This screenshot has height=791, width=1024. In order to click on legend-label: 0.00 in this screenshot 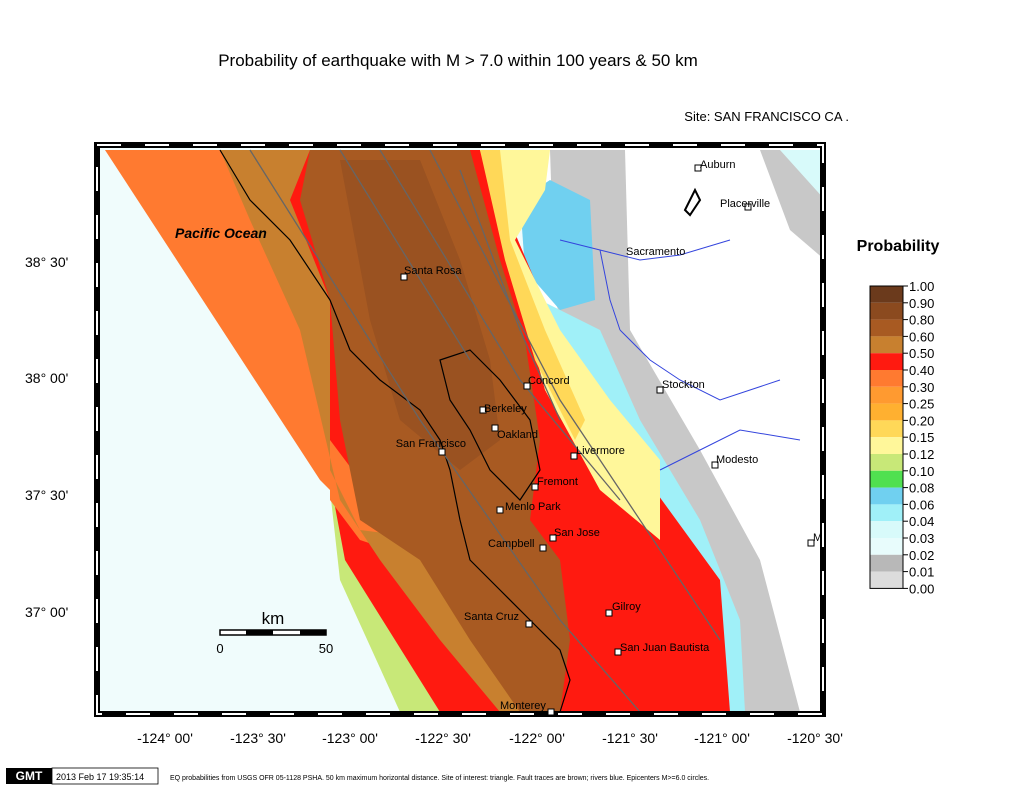, I will do `click(921, 588)`.